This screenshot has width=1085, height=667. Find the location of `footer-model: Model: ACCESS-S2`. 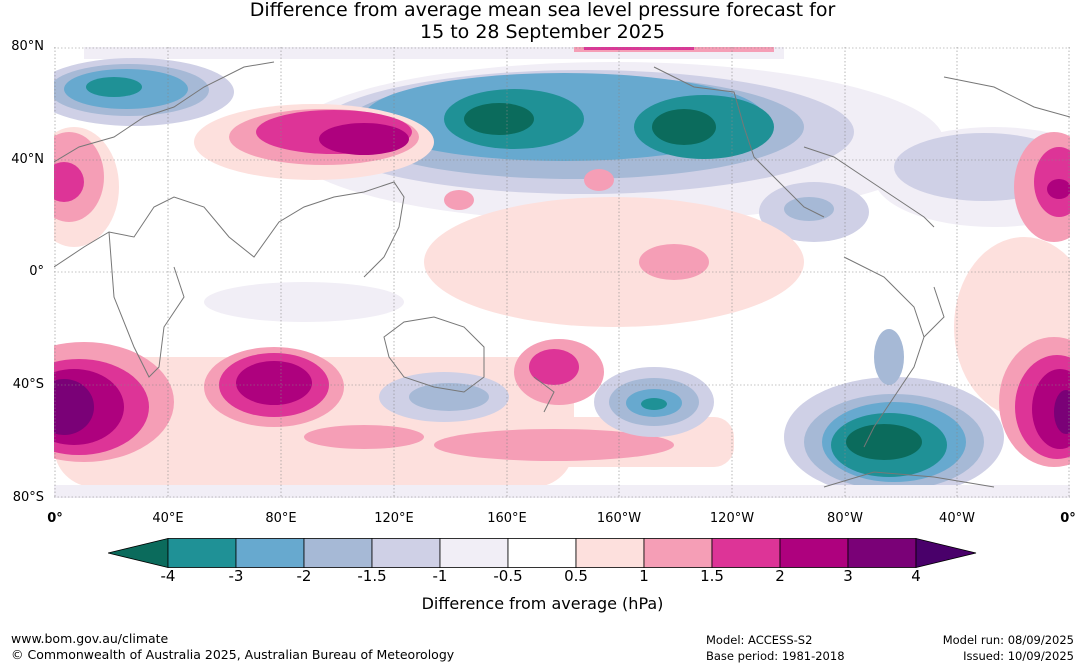

footer-model: Model: ACCESS-S2 is located at coordinates (759, 640).